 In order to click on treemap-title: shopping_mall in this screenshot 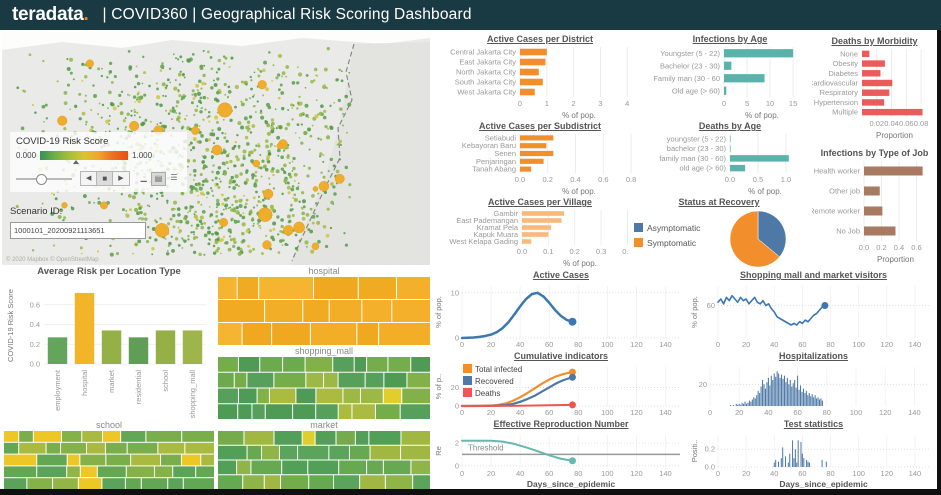, I will do `click(324, 351)`.